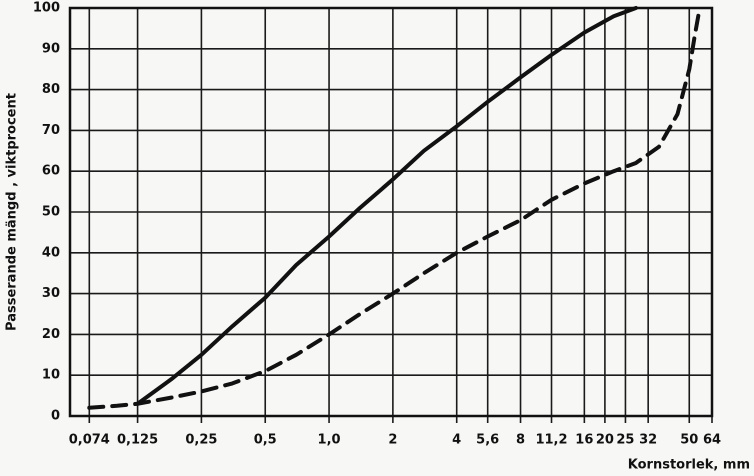 The image size is (754, 476). What do you see at coordinates (456, 440) in the screenshot?
I see `x-tick-label: 4` at bounding box center [456, 440].